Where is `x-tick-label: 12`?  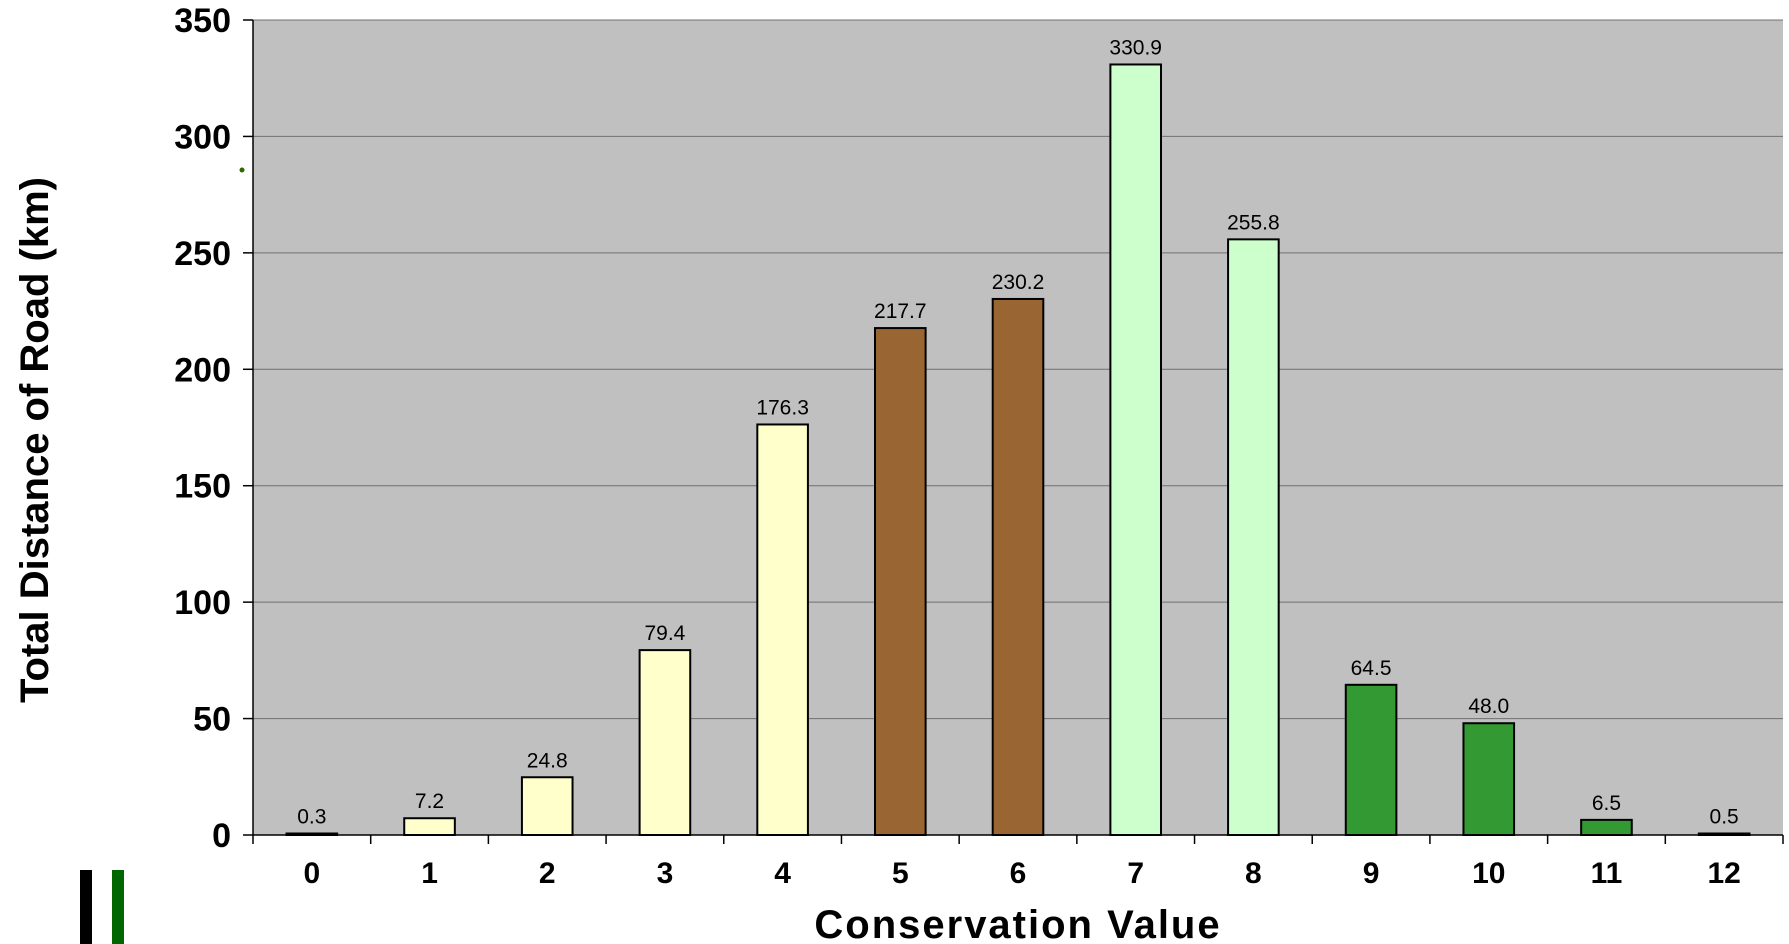
x-tick-label: 12 is located at coordinates (1723, 873).